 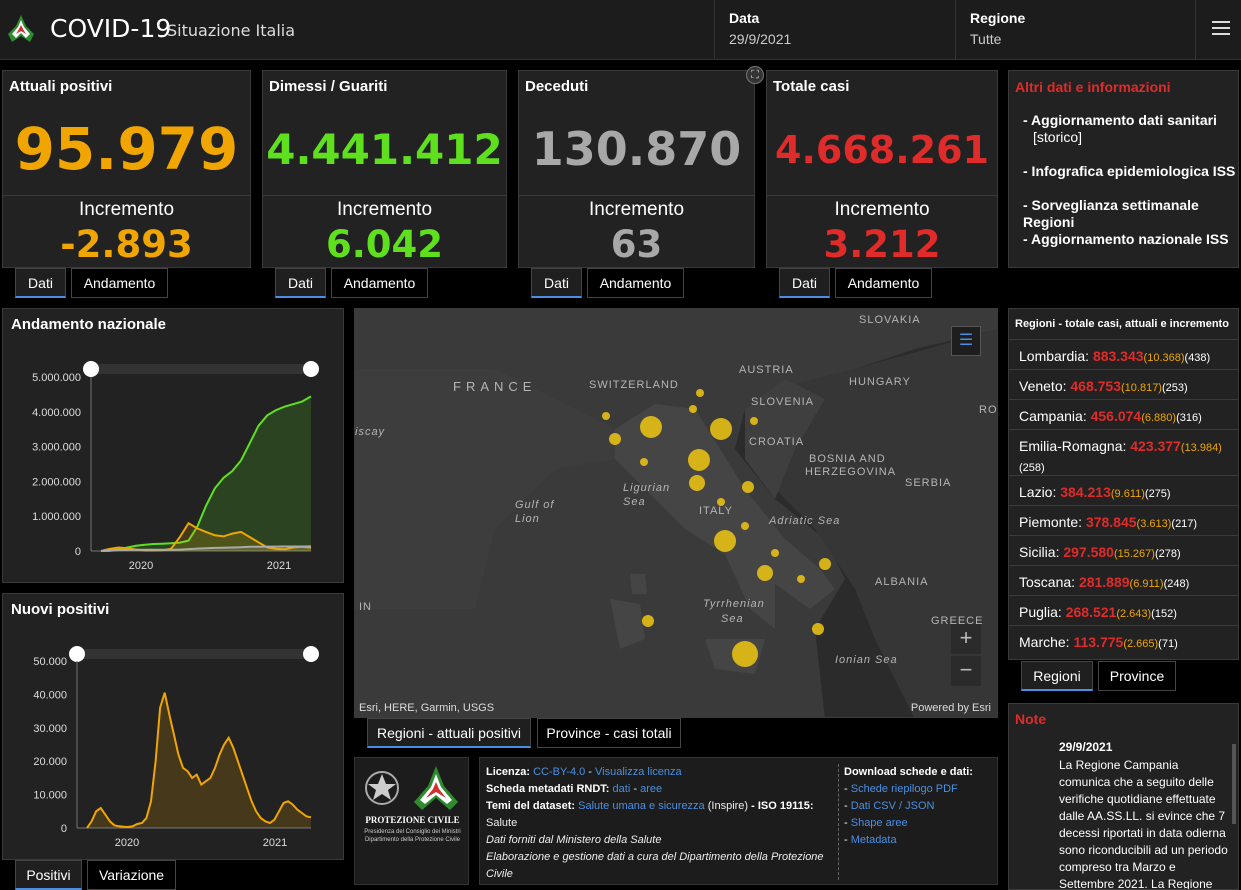 I want to click on bubble-friuli, so click(x=754, y=421).